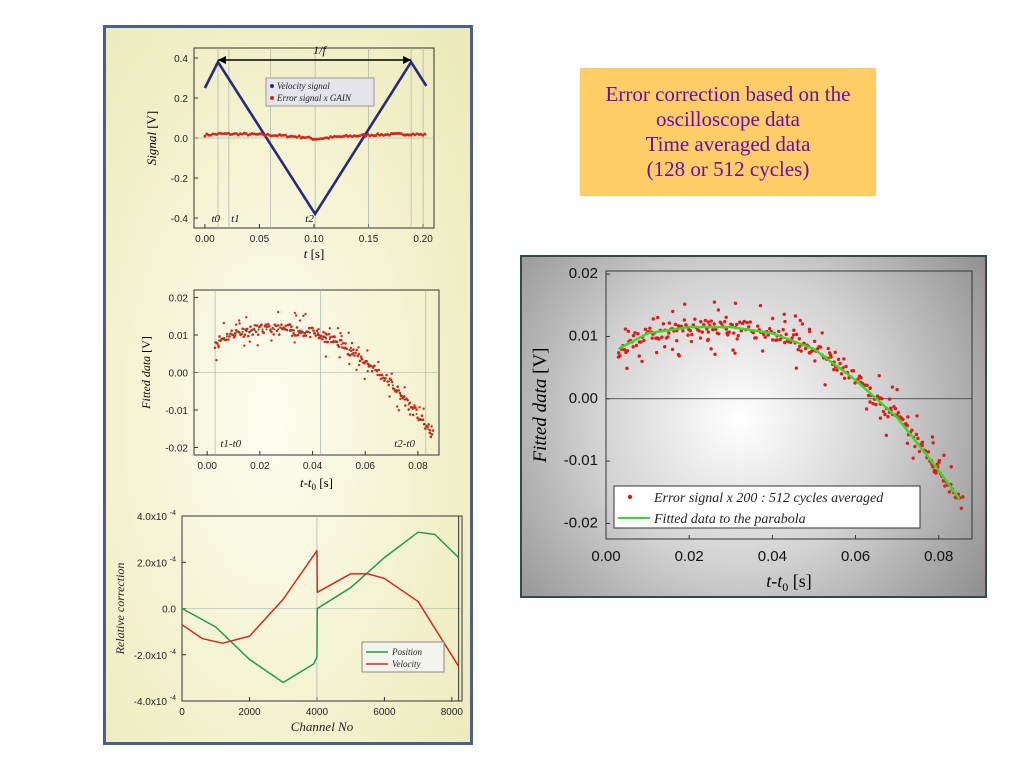 The height and width of the screenshot is (768, 1024). Describe the element at coordinates (418, 466) in the screenshot. I see `x-tick-label: 0.08` at that location.